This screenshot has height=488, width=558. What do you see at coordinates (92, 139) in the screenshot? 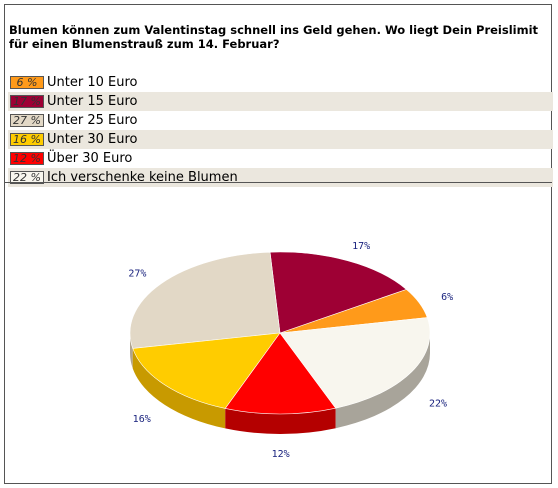
I see `legend-label: Unter 30 Euro` at bounding box center [92, 139].